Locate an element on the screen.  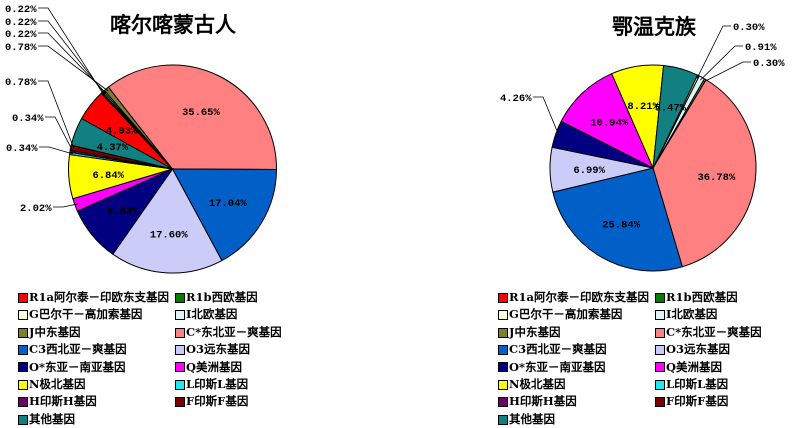
legend-item: C3西北亚－爽基因 is located at coordinates (552, 349).